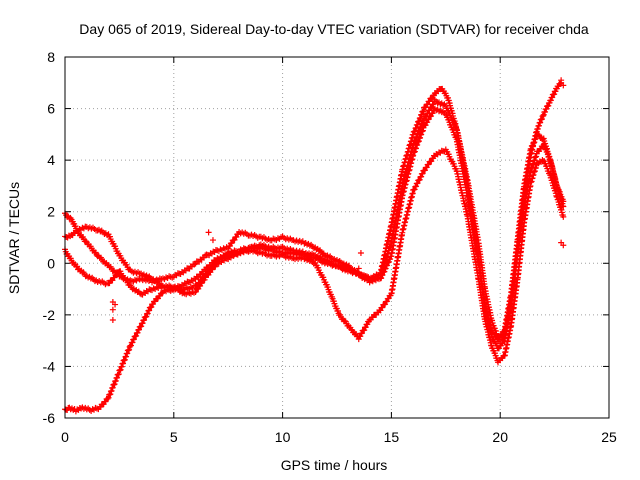 The width and height of the screenshot is (640, 480). I want to click on x-tick-label: 5, so click(174, 437).